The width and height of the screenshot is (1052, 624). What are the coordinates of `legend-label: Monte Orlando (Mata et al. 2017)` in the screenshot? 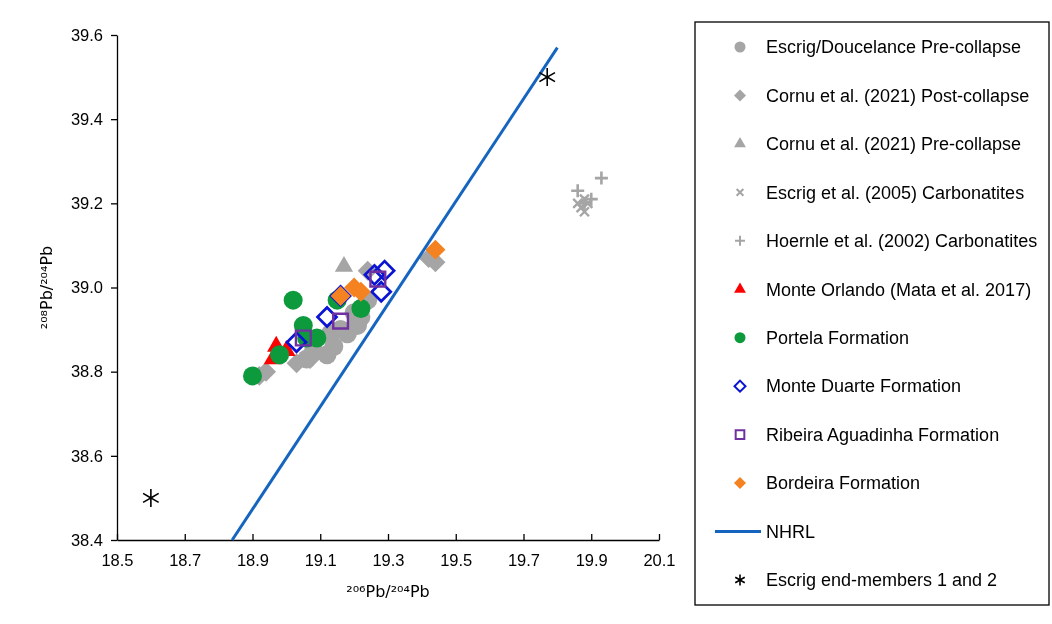 It's located at (899, 289).